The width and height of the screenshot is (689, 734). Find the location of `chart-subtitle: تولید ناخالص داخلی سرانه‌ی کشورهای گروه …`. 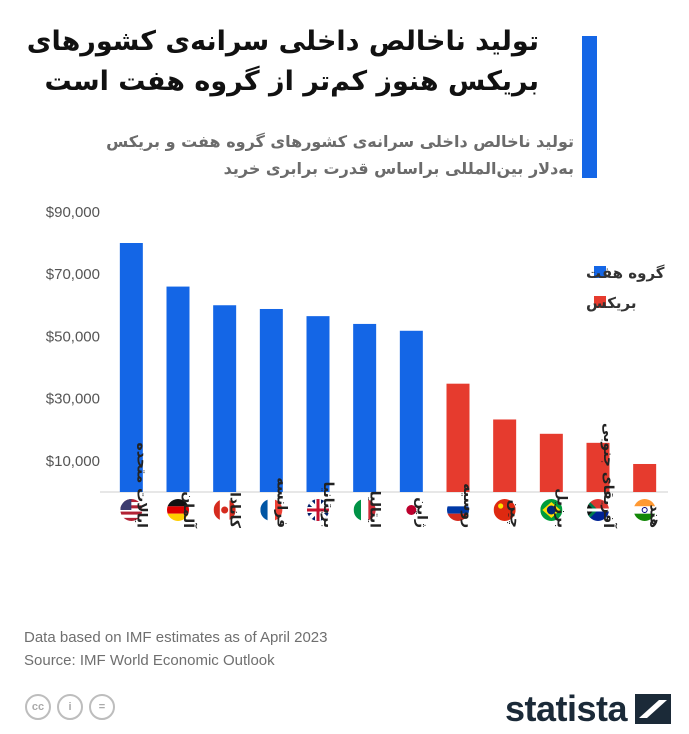

chart-subtitle: تولید ناخالص داخلی سرانه‌ی کشورهای گروه … is located at coordinates (314, 155).